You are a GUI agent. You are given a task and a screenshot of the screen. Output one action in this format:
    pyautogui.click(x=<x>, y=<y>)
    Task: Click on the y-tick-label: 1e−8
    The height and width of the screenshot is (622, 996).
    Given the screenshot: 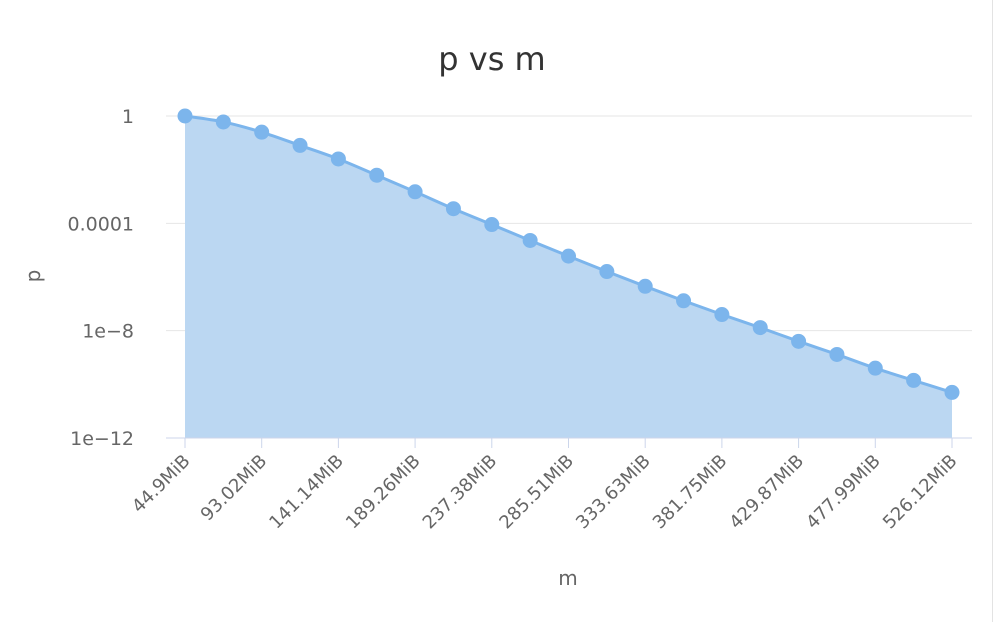 What is the action you would take?
    pyautogui.click(x=108, y=332)
    